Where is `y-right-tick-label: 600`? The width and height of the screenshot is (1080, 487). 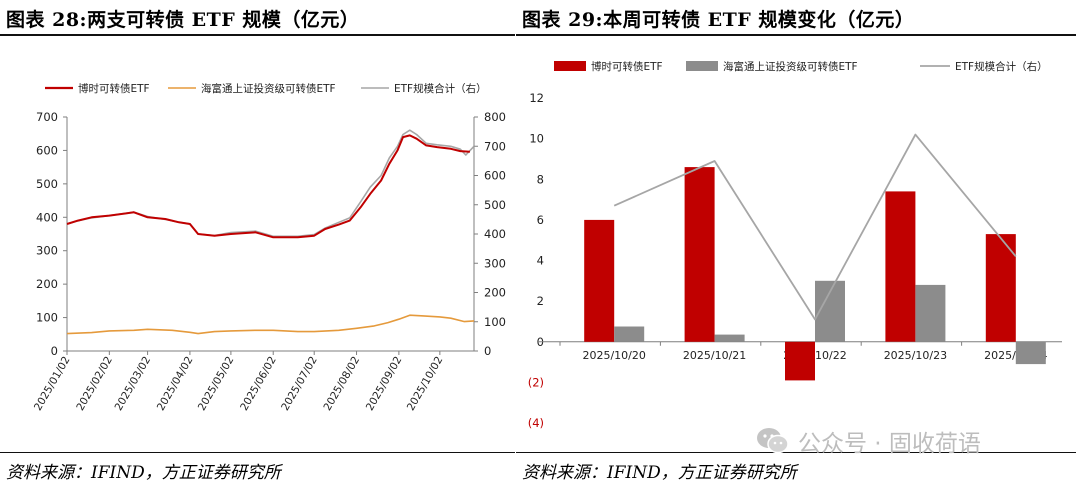 y-right-tick-label: 600 is located at coordinates (495, 176).